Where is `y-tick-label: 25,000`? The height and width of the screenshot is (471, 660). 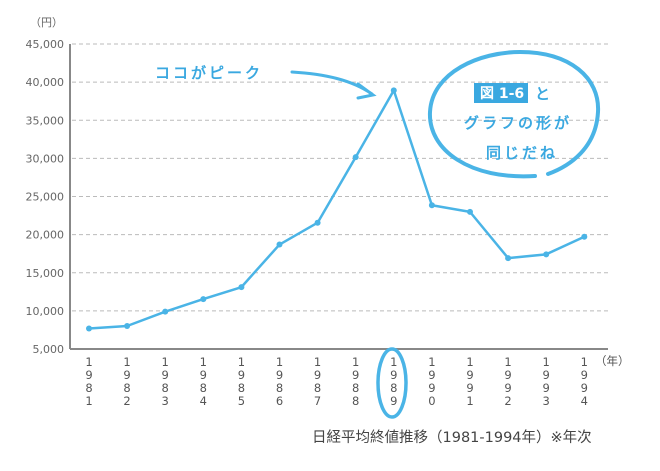
y-tick-label: 25,000 is located at coordinates (45, 197).